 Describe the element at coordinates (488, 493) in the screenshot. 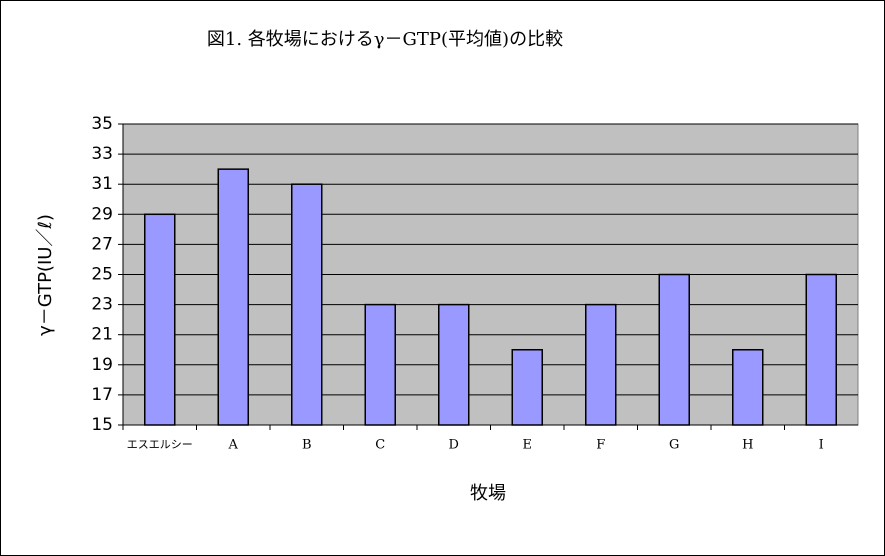

I see `x-axis-label: 牧場` at that location.